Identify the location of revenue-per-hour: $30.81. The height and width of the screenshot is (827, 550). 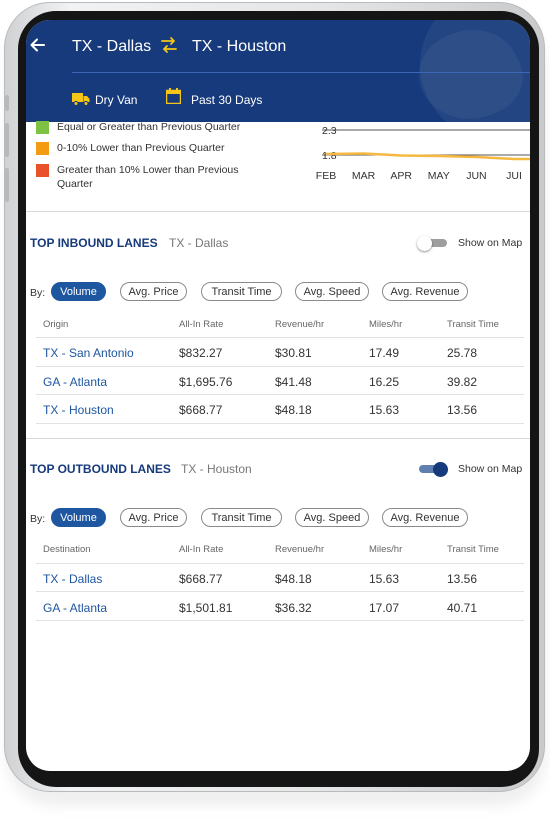
(293, 353).